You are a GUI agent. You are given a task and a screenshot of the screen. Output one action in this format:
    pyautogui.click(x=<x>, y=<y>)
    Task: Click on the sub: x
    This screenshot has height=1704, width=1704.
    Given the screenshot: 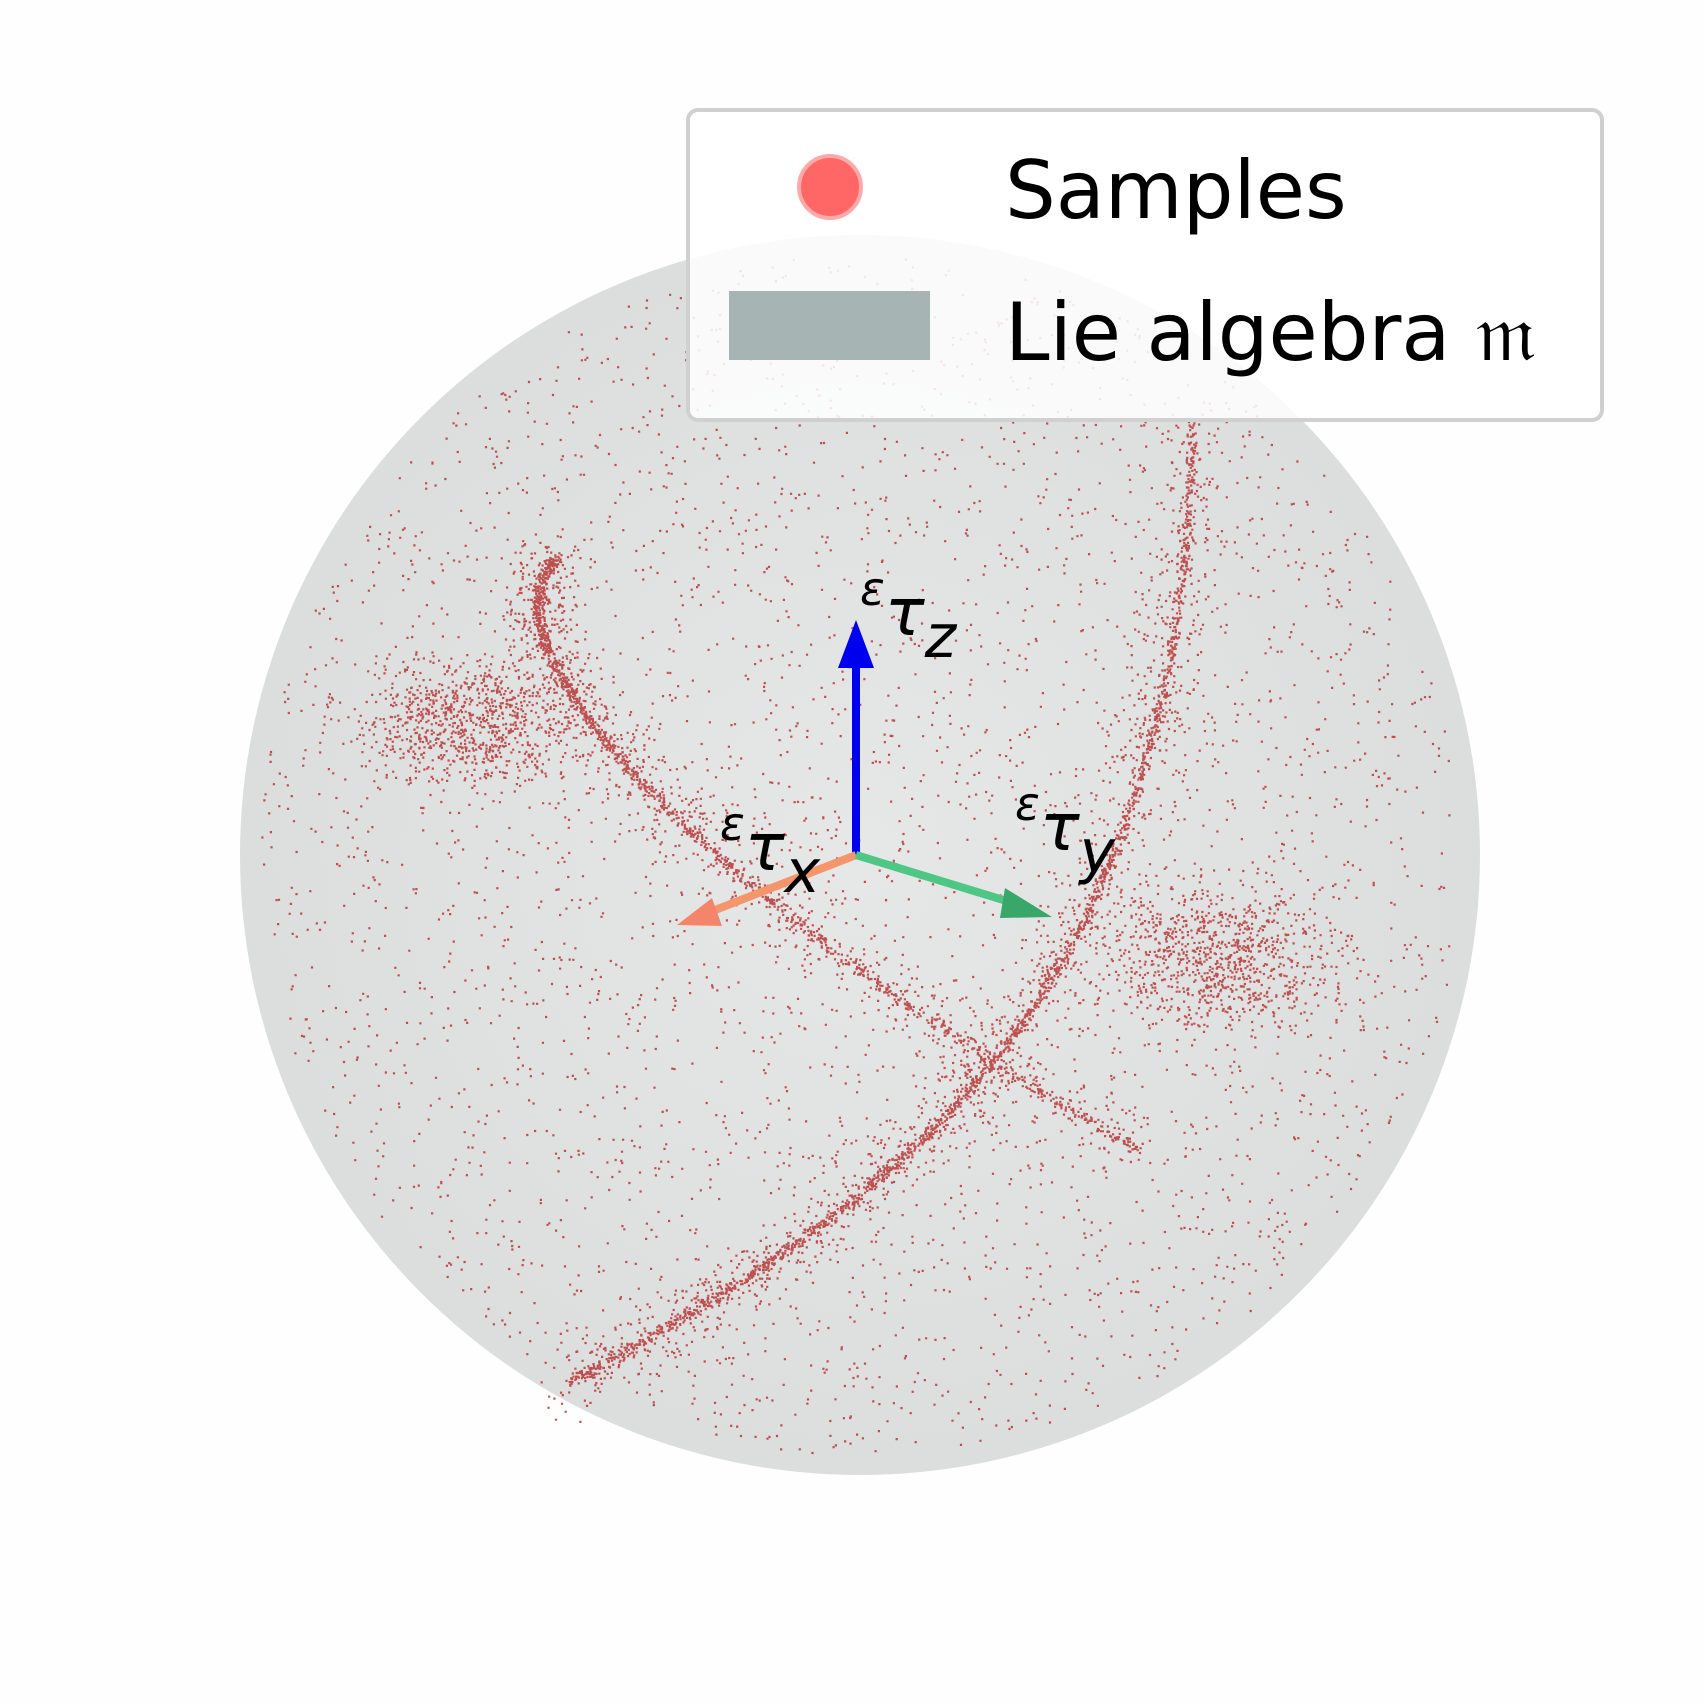 What is the action you would take?
    pyautogui.click(x=802, y=872)
    